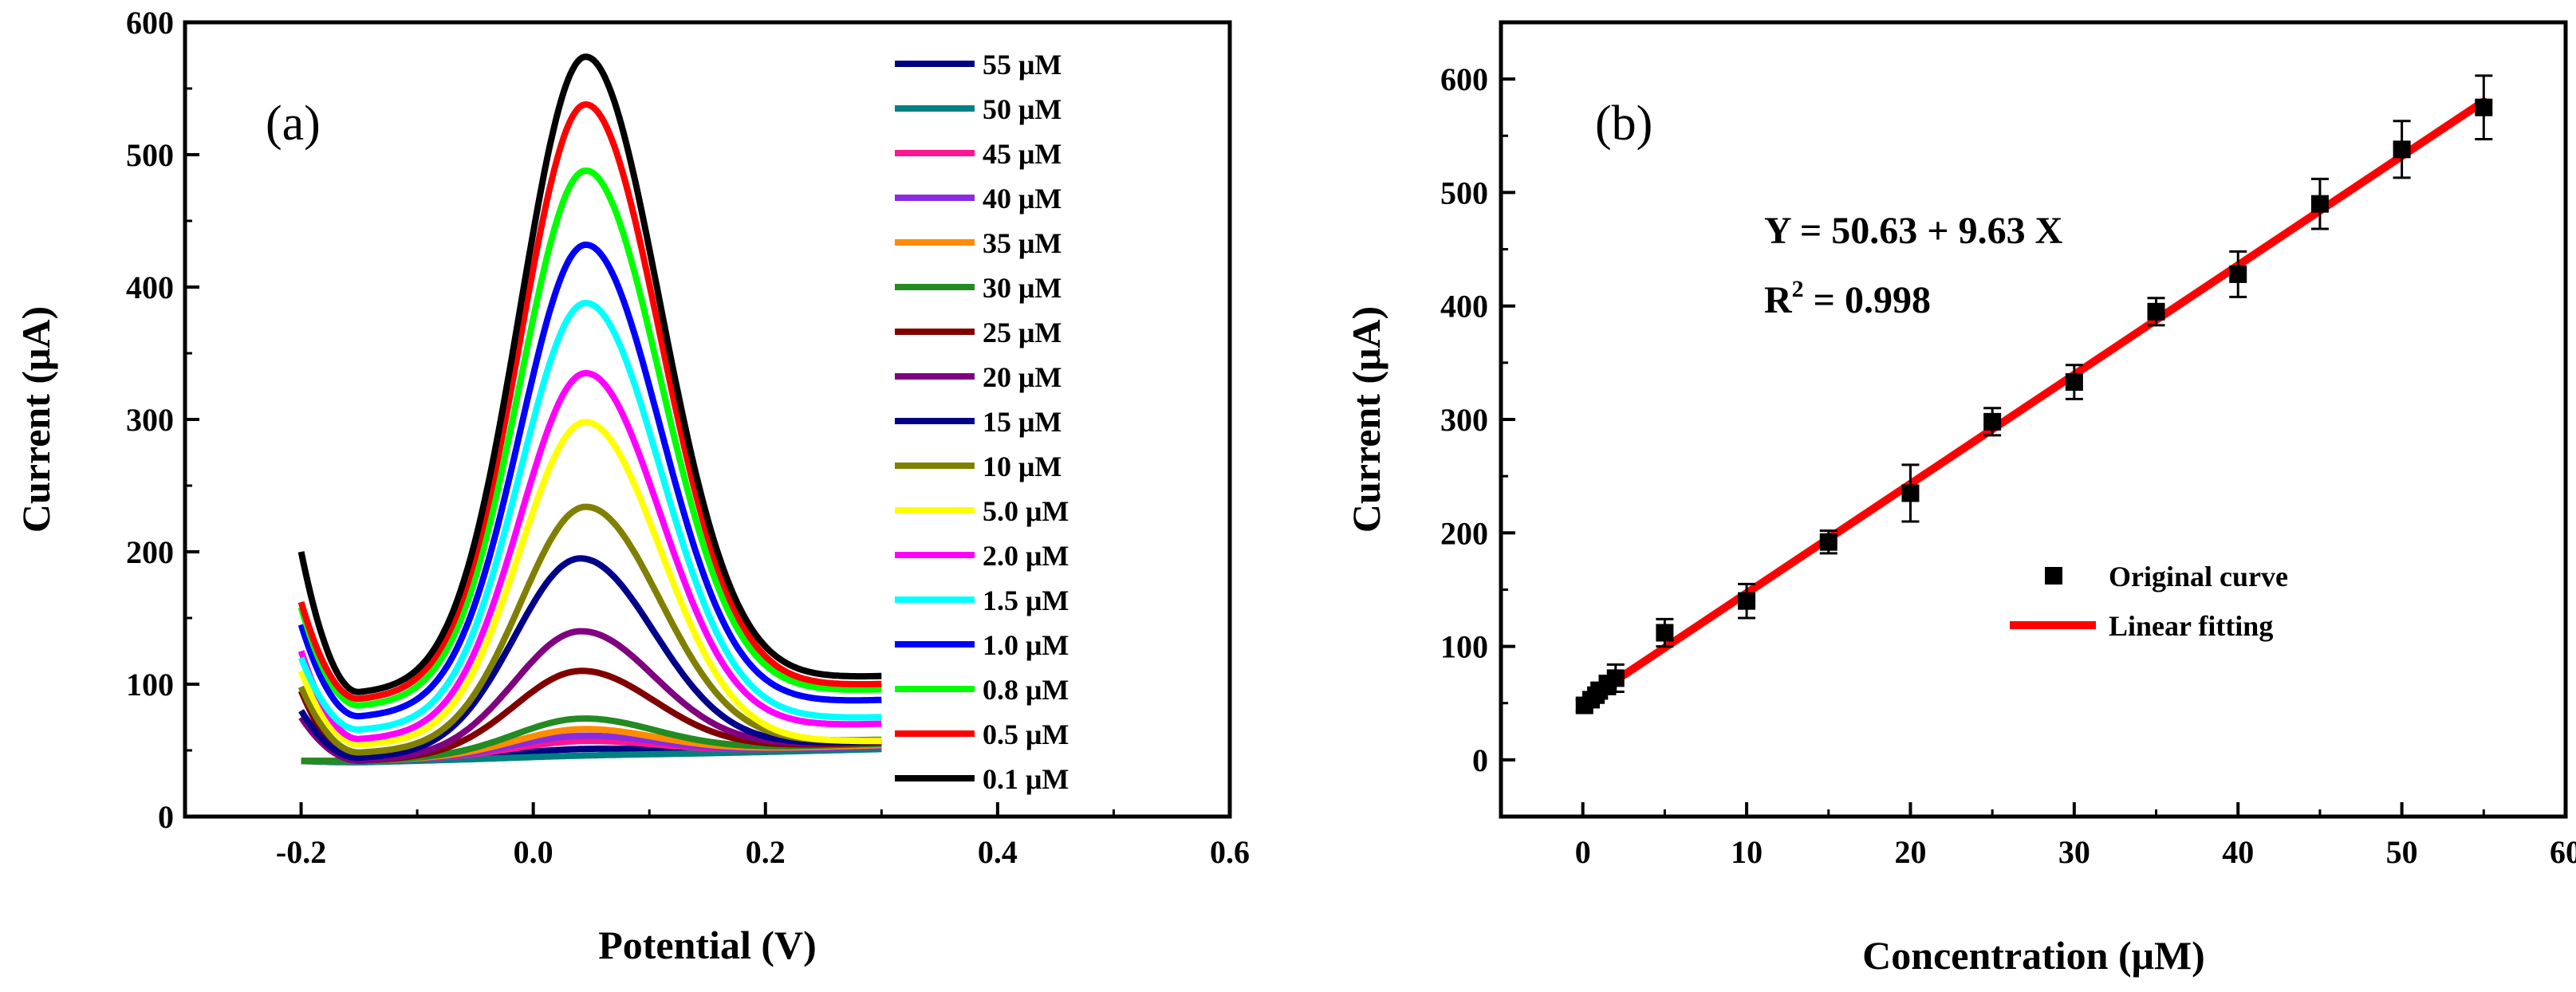 The width and height of the screenshot is (2576, 992). What do you see at coordinates (1026, 600) in the screenshot?
I see `legend-label: 1.5 μM` at bounding box center [1026, 600].